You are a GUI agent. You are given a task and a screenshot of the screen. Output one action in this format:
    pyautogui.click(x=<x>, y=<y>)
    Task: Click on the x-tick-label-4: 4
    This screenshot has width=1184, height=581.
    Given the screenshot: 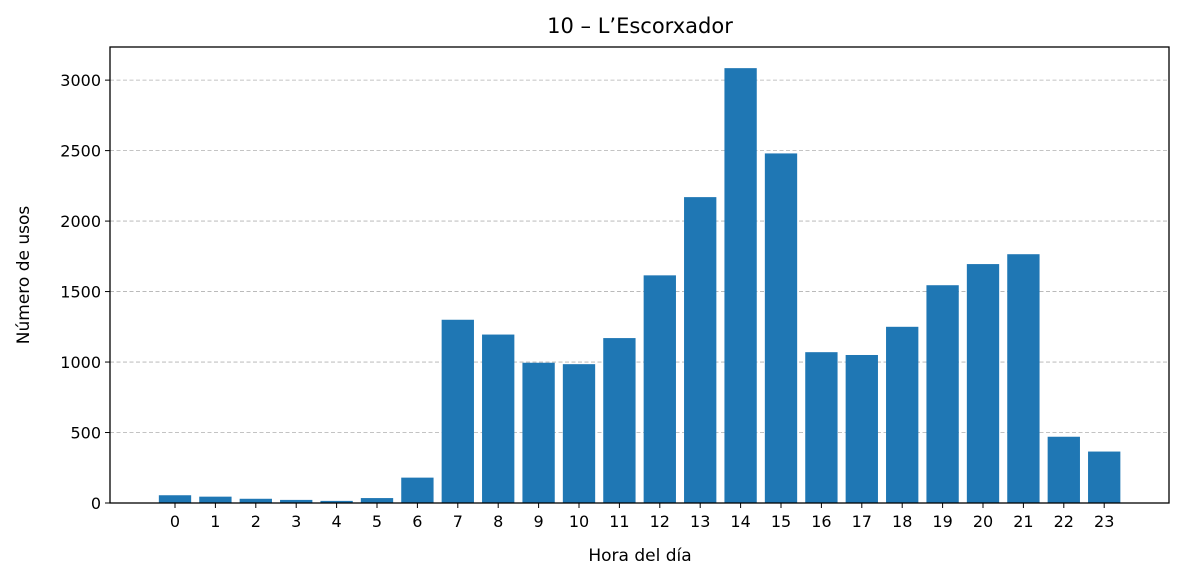 What is the action you would take?
    pyautogui.click(x=337, y=521)
    